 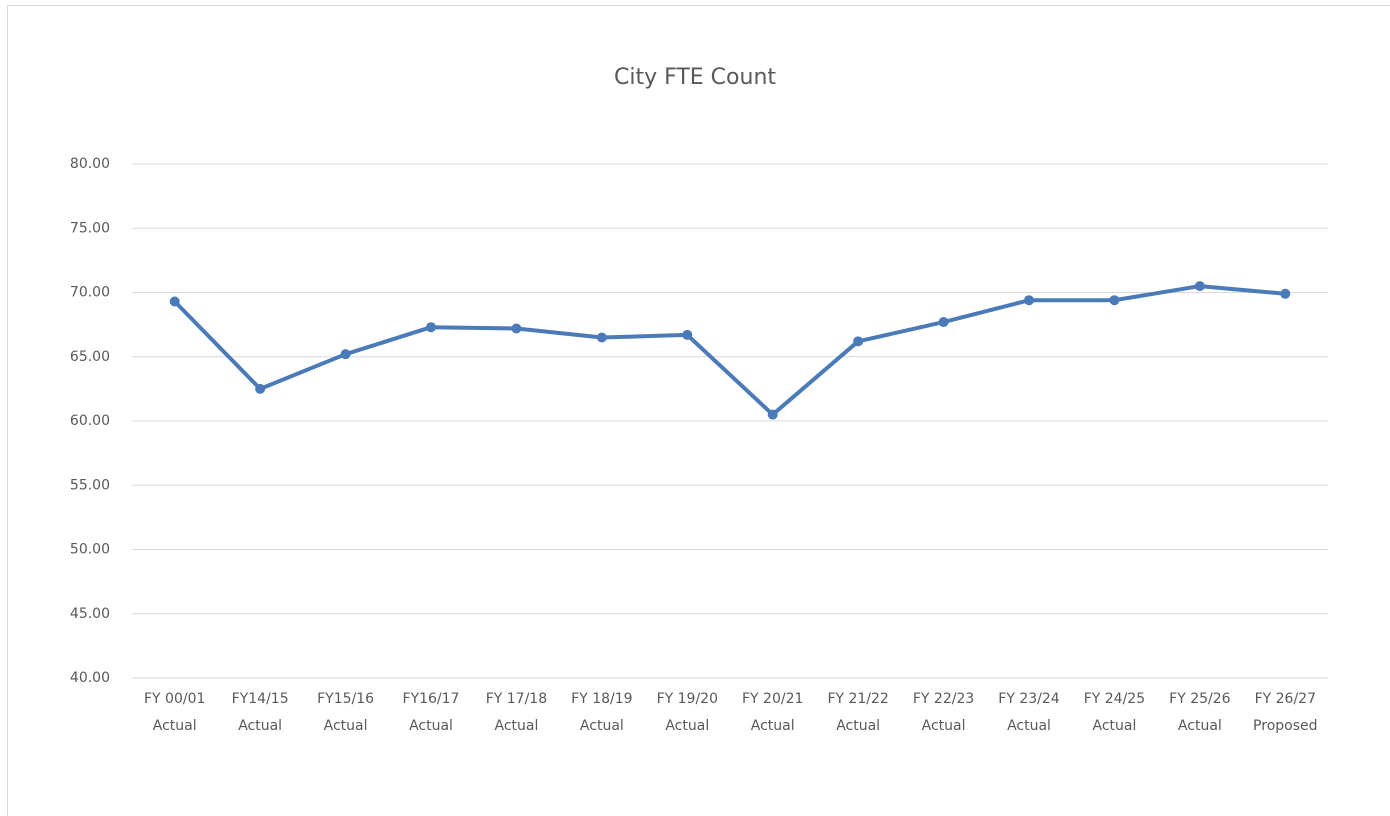 What do you see at coordinates (174, 699) in the screenshot?
I see `x-tick-label-line: FY 00/01` at bounding box center [174, 699].